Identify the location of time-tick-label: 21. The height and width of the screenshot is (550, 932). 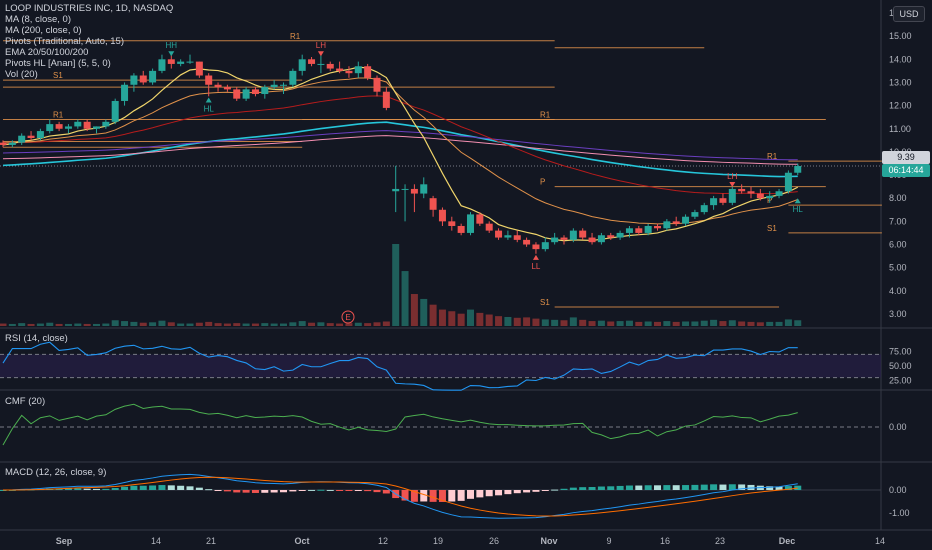
(211, 541).